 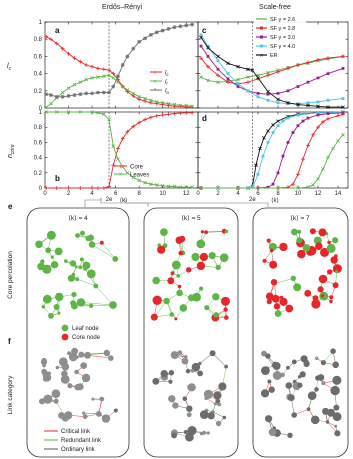 I want to click on xtick-label-d-5: 10, so click(x=298, y=194).